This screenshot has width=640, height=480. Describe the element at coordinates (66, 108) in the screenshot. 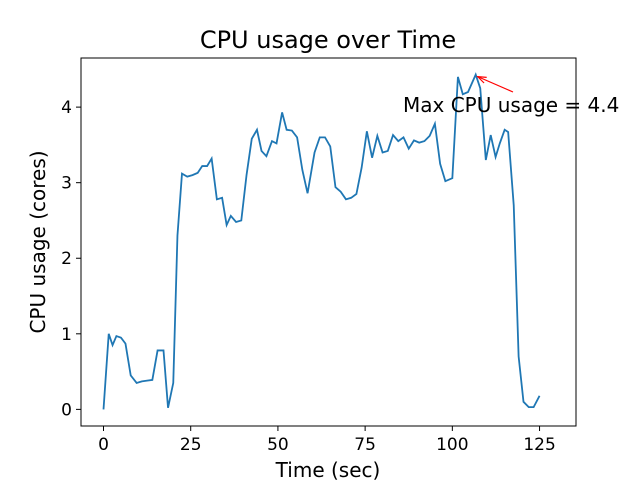

I see `y-tick-label: 4` at that location.